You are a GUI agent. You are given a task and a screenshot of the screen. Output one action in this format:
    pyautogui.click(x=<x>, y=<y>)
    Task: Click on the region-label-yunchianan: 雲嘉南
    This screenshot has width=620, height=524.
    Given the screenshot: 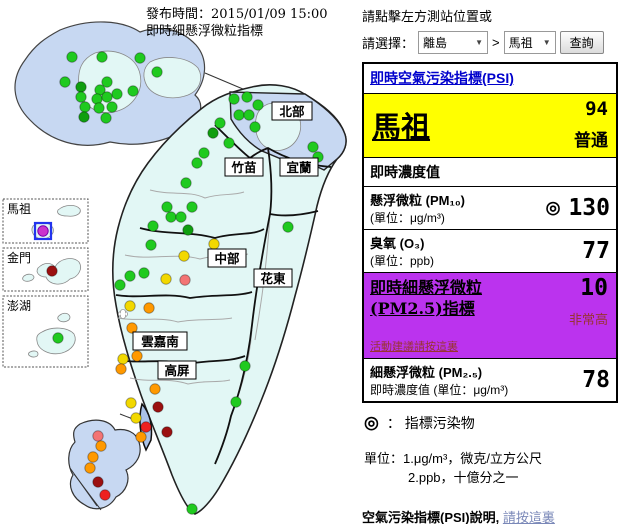 What is the action you would take?
    pyautogui.click(x=160, y=341)
    